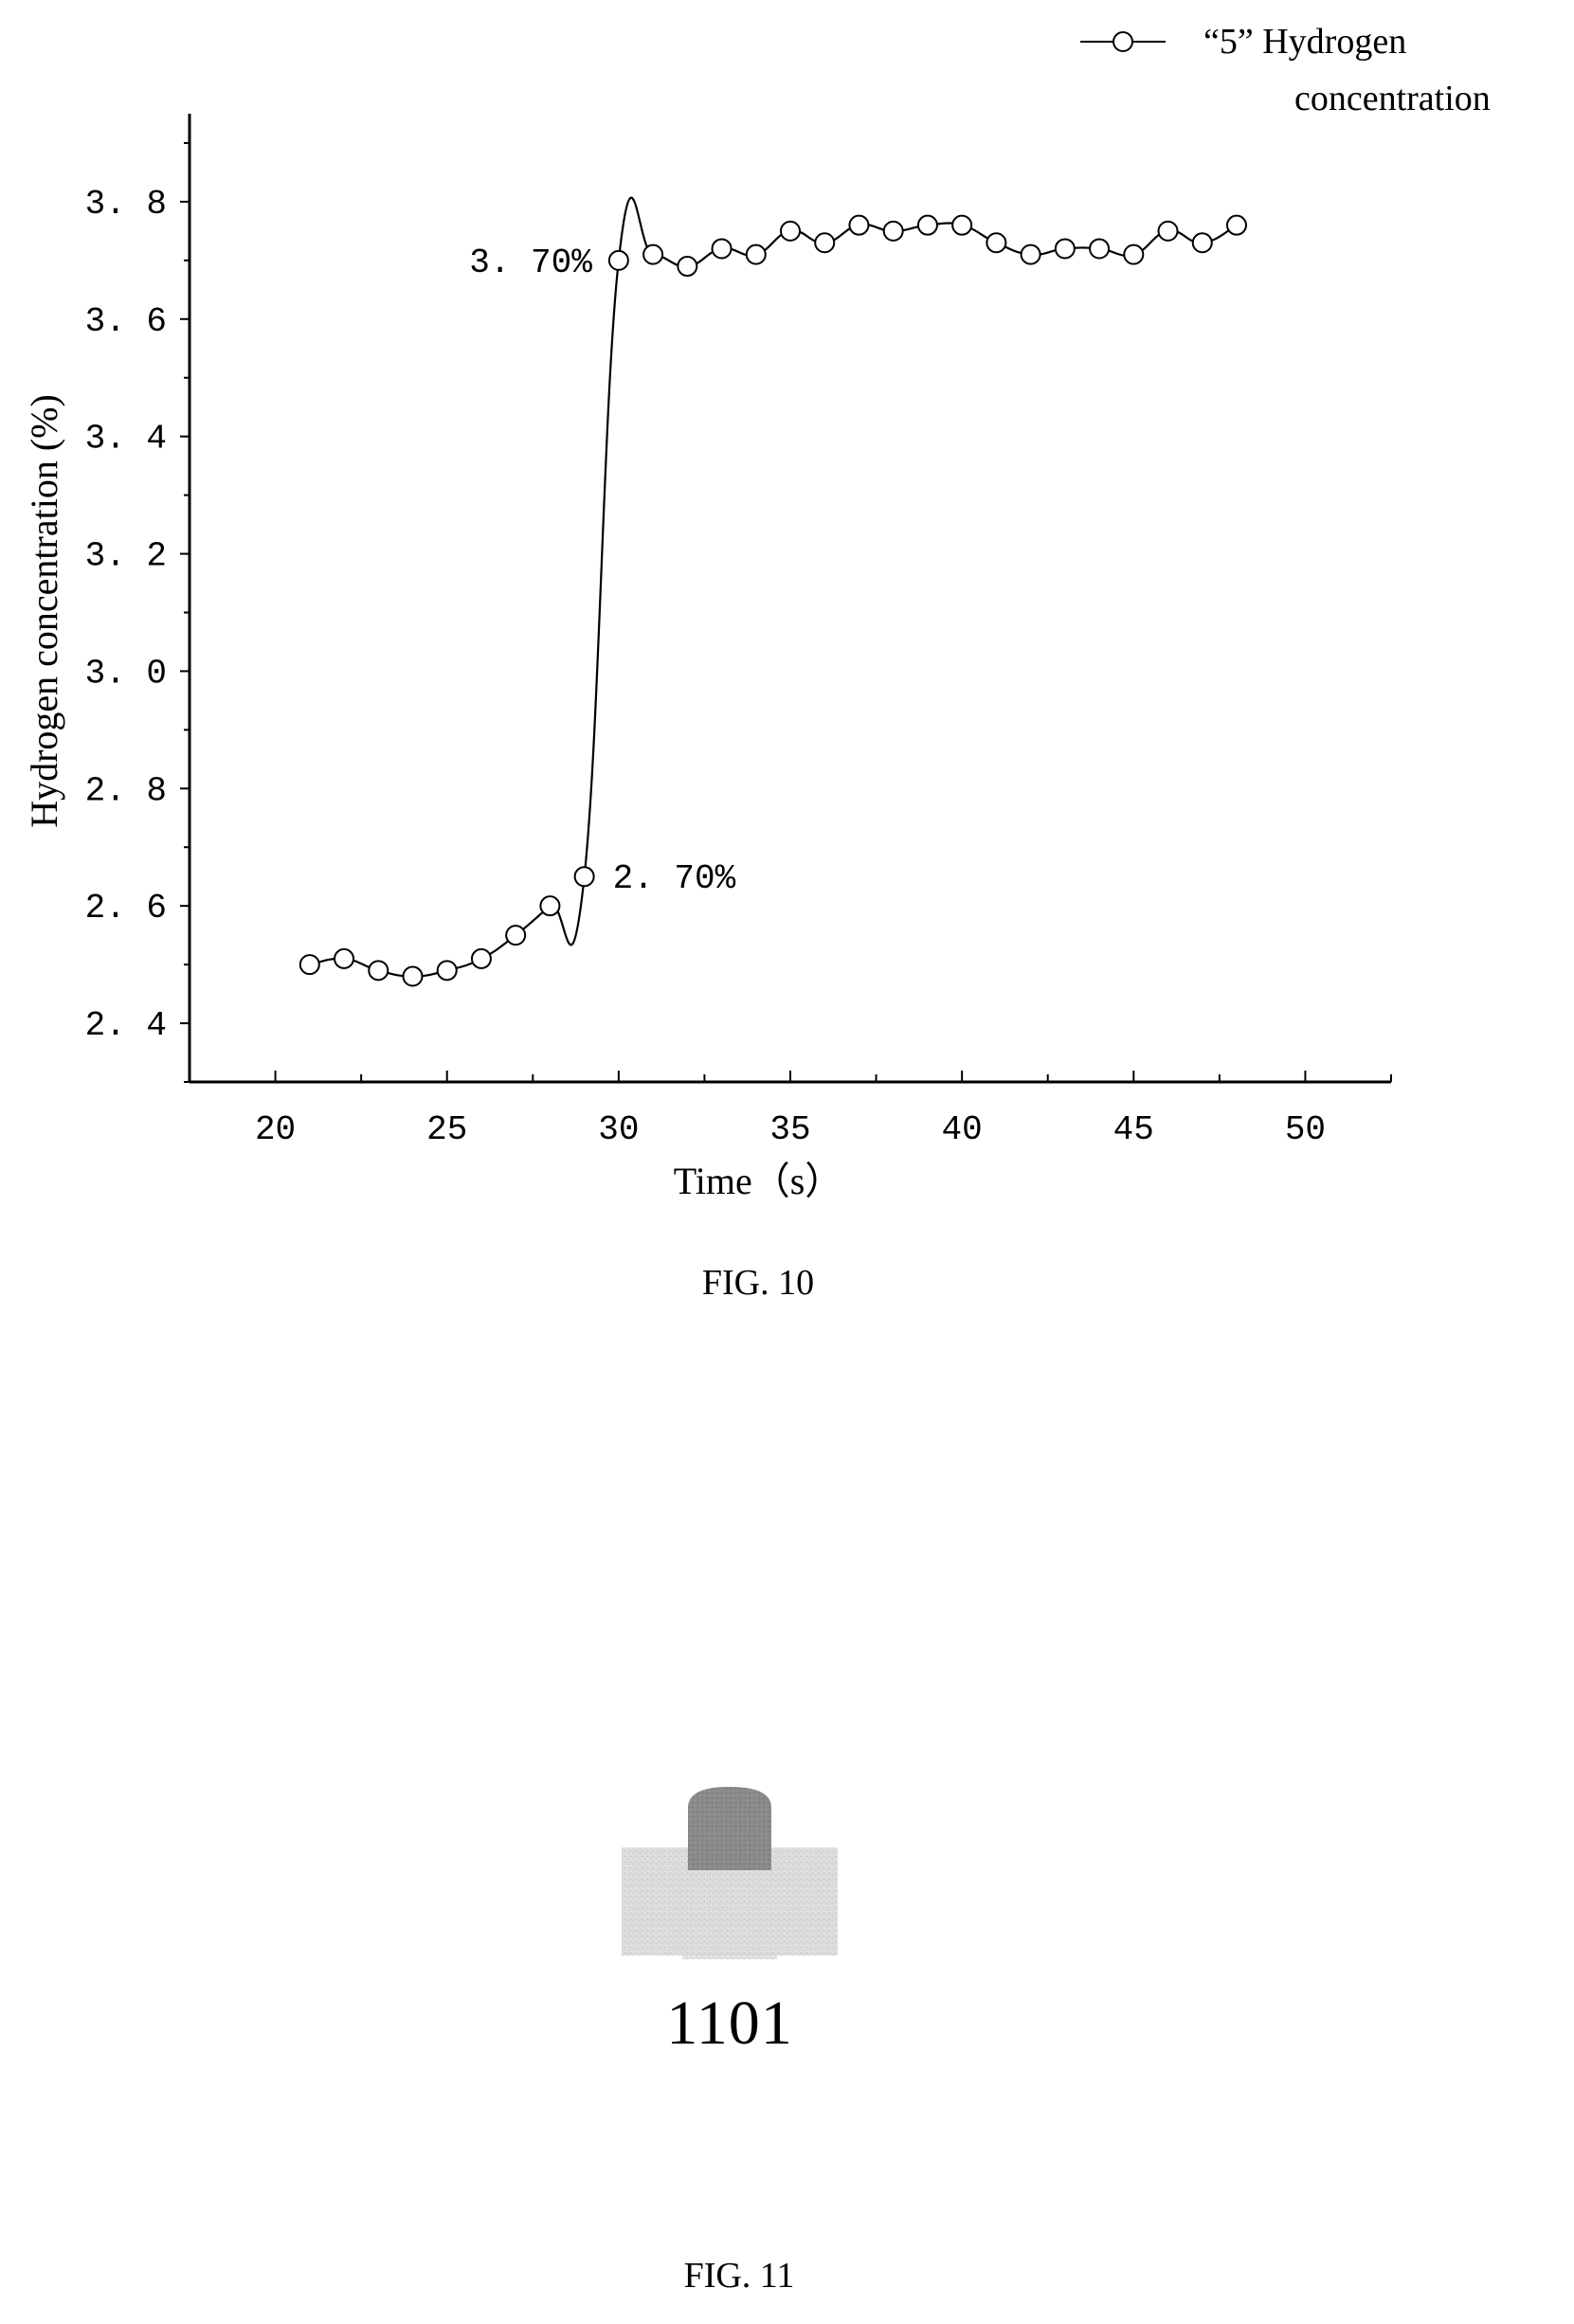  I want to click on y-tick-label: 2. 8, so click(126, 790).